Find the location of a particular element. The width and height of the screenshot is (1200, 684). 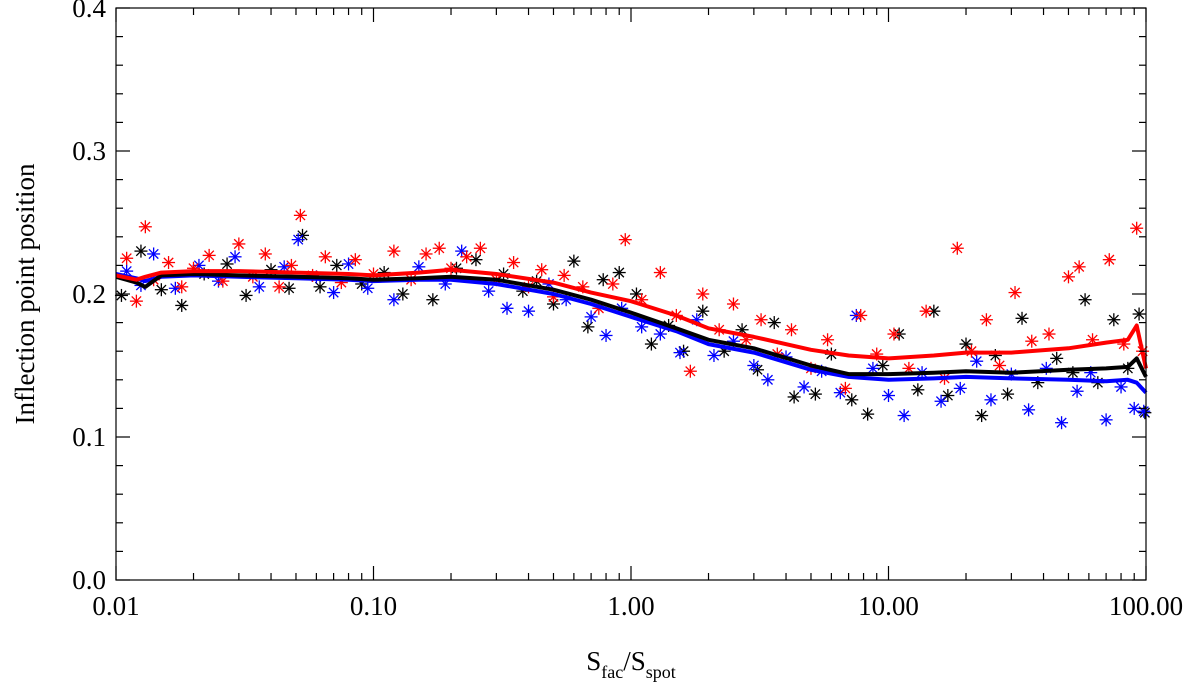

x-tick-label: 0.01 is located at coordinates (115, 606).